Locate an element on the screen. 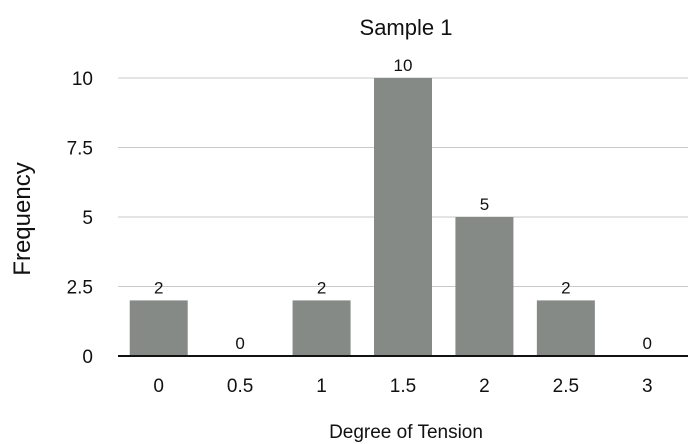  y-tick-label: 7.5 is located at coordinates (80, 149).